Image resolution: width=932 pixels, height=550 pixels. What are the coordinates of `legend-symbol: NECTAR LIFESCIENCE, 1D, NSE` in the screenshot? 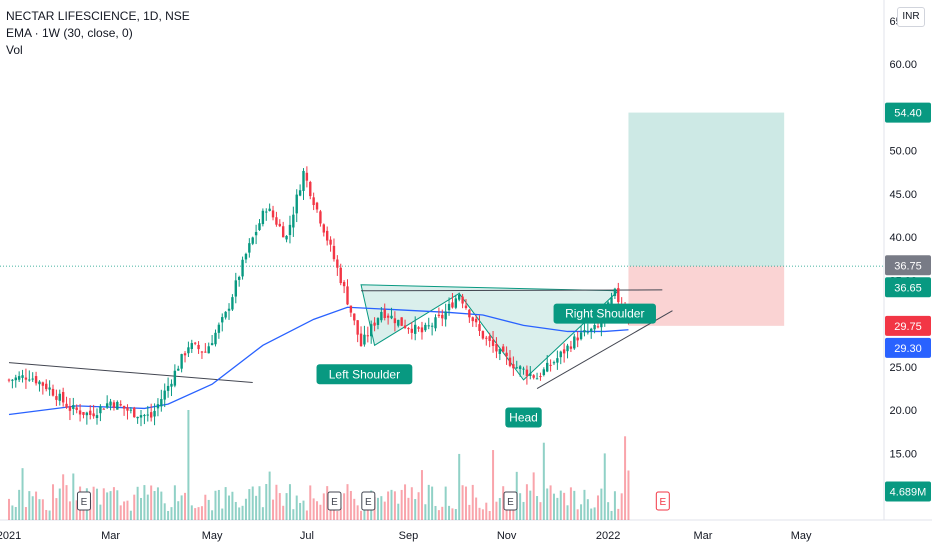 It's located at (98, 16).